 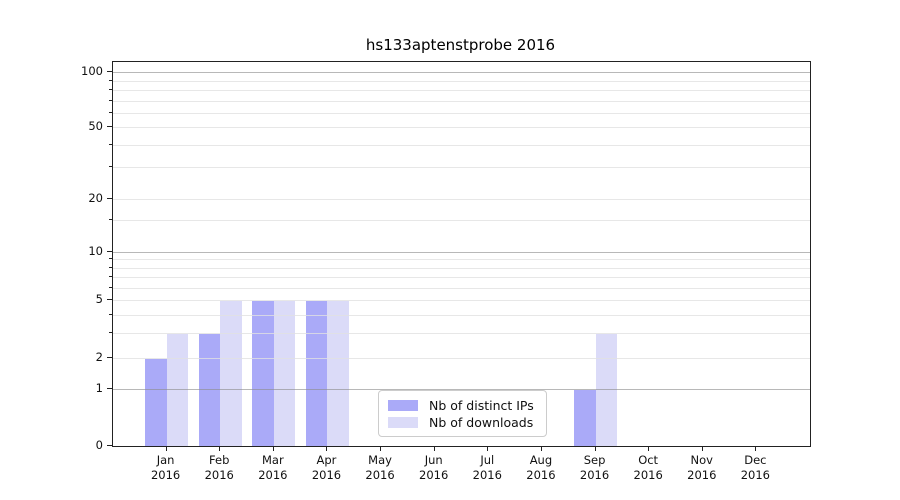 I want to click on y-tick-label: 10, so click(x=95, y=250).